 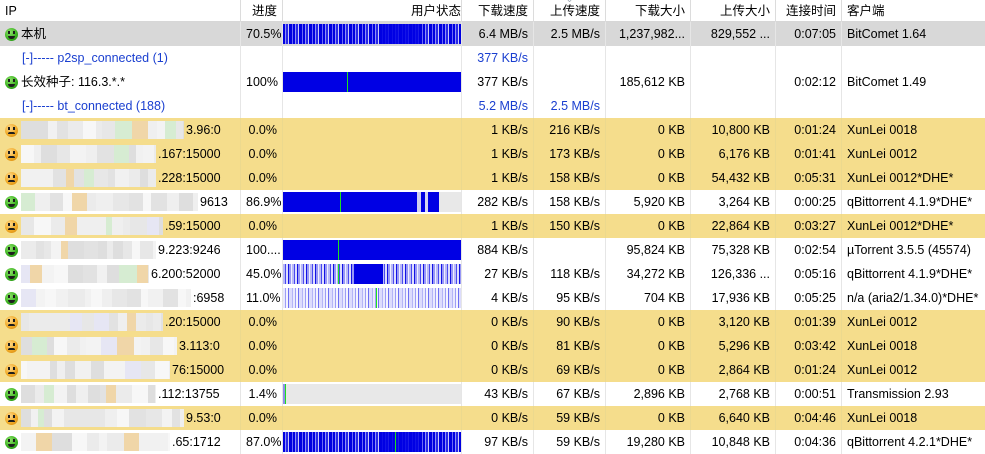 I want to click on column-header-prog: 进度, so click(x=262, y=11).